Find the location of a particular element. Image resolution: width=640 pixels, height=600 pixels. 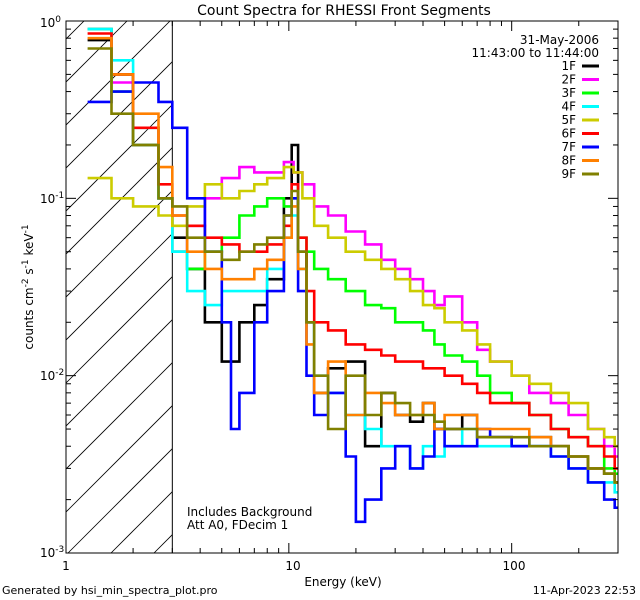

x-tick-label-1: 1 is located at coordinates (66, 566).